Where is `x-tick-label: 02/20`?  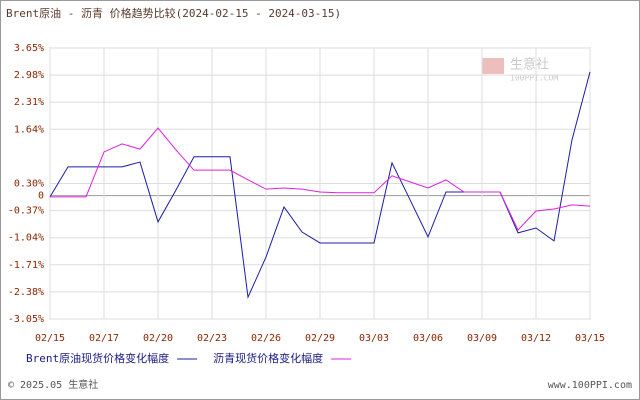 x-tick-label: 02/20 is located at coordinates (158, 338).